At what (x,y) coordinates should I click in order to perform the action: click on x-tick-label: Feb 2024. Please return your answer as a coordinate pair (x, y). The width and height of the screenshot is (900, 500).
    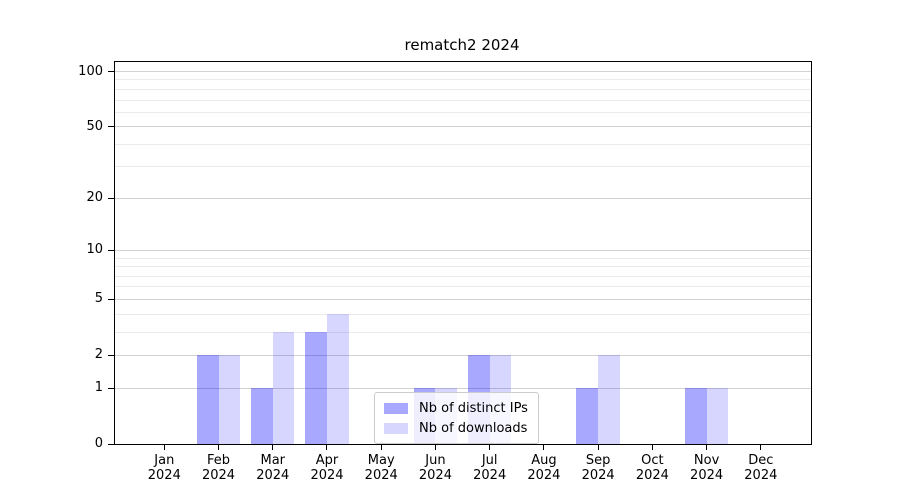
    Looking at the image, I should click on (219, 468).